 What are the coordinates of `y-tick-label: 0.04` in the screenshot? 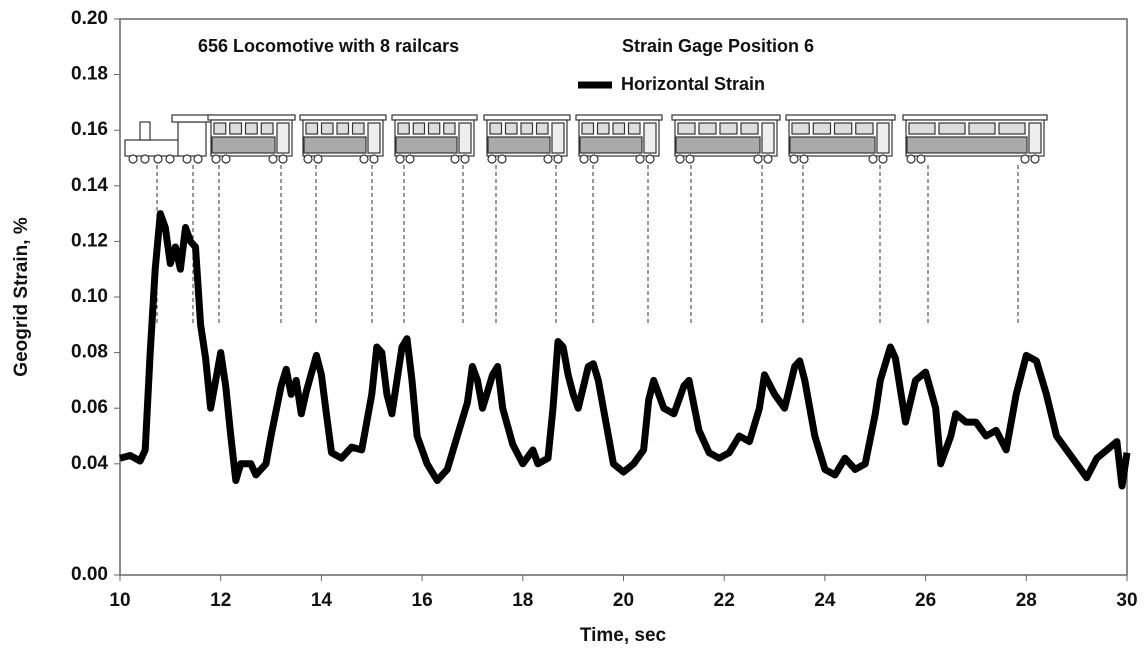 It's located at (89, 463).